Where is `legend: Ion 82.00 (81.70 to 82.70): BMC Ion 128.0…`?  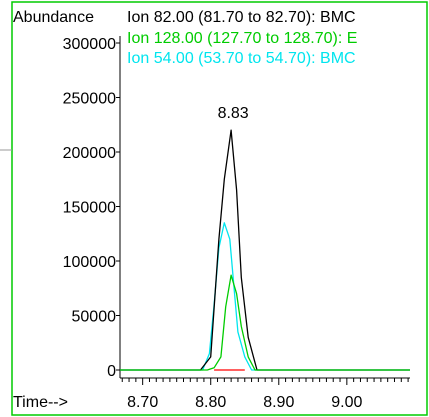 legend: Ion 82.00 (81.70 to 82.70): BMC Ion 128.0… is located at coordinates (242, 38).